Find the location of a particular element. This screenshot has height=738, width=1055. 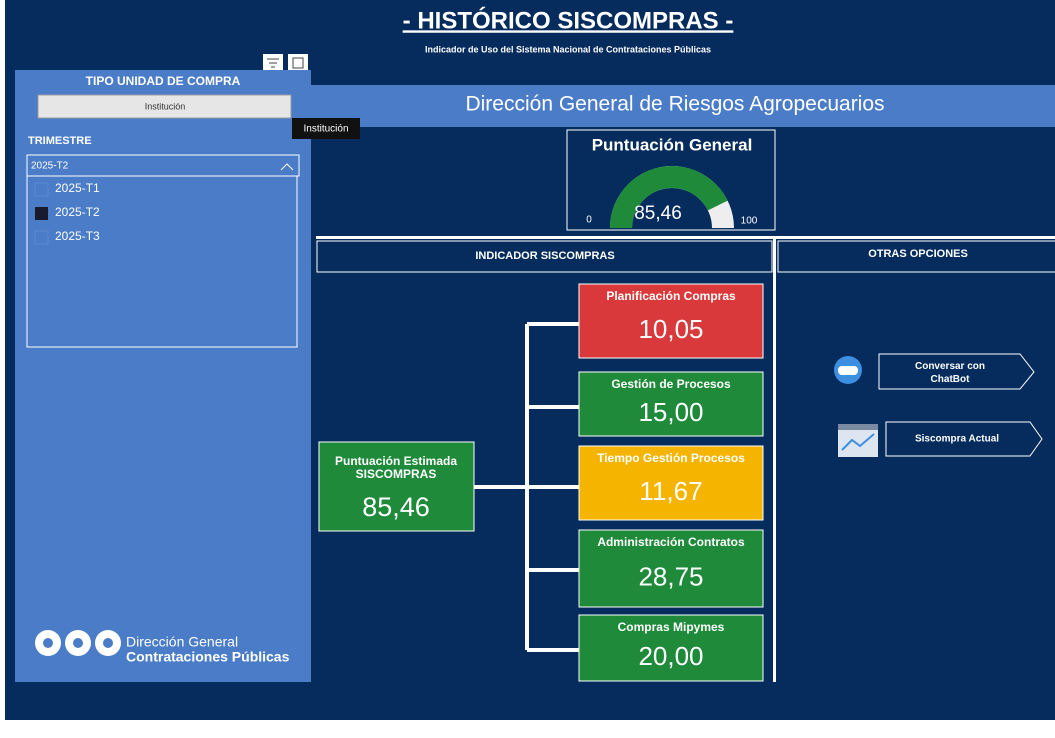

chevron is located at coordinates (287, 167).